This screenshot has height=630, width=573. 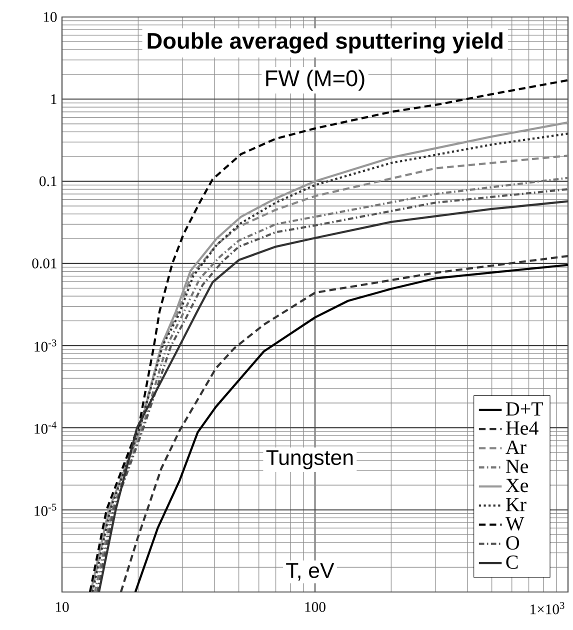 I want to click on y-tick-label: 1, so click(x=53, y=99).